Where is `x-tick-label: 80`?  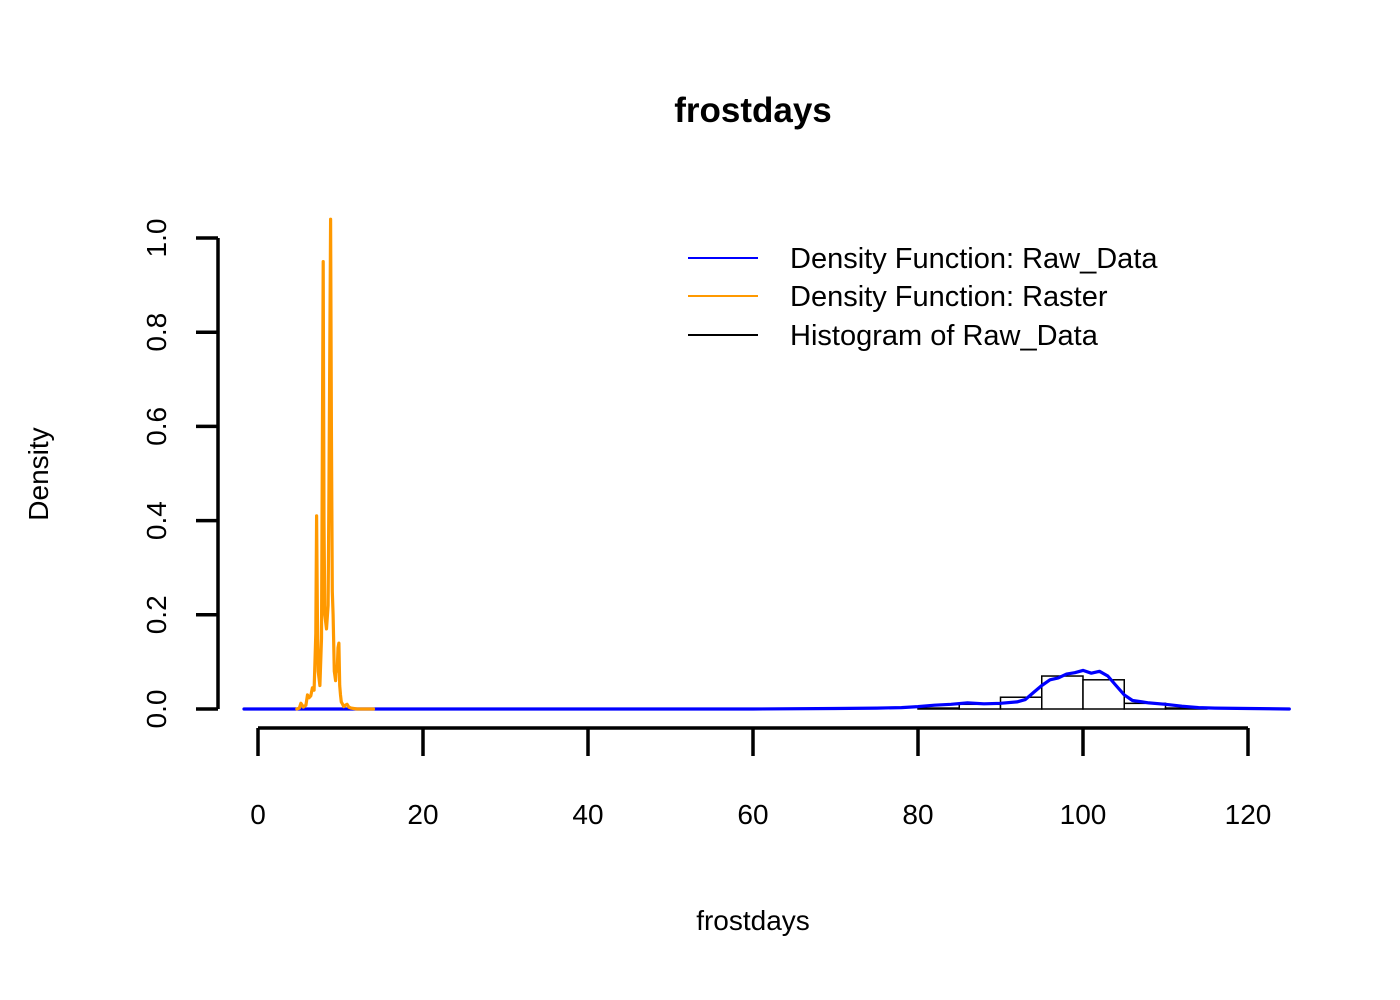
x-tick-label: 80 is located at coordinates (917, 814).